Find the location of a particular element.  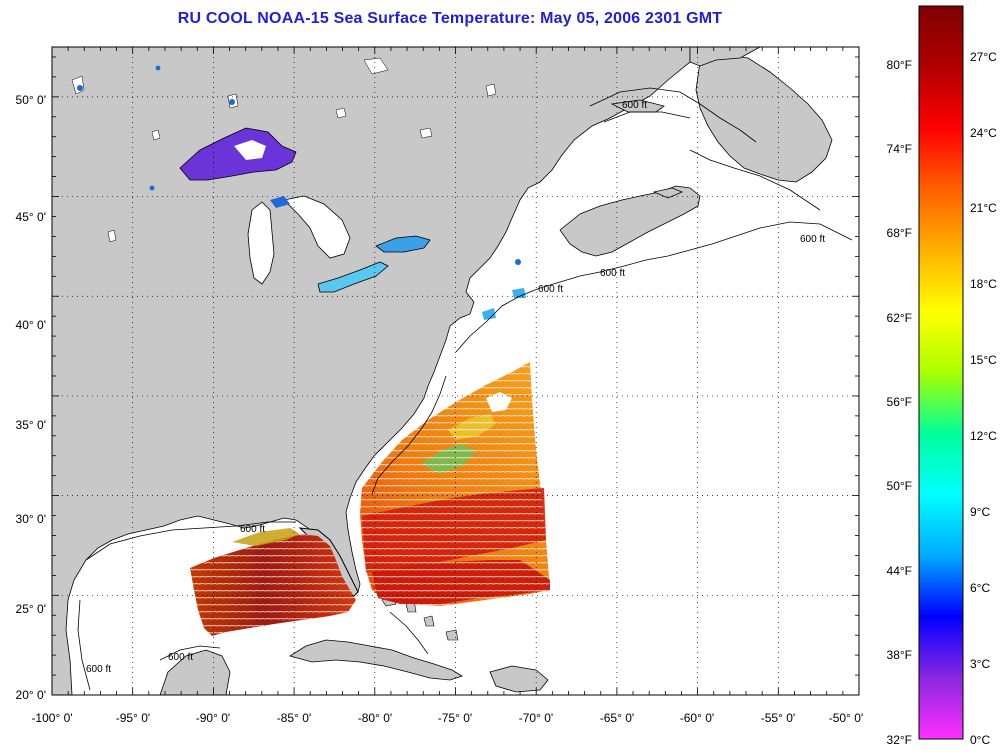

x-tick-label: -80° 0' is located at coordinates (375, 718).